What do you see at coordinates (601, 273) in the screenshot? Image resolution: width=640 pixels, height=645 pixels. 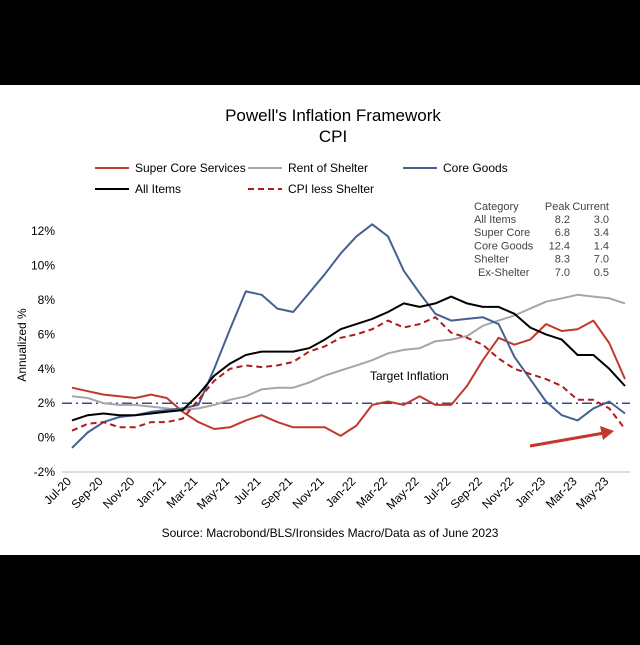 I see `table-cell: 0.5` at bounding box center [601, 273].